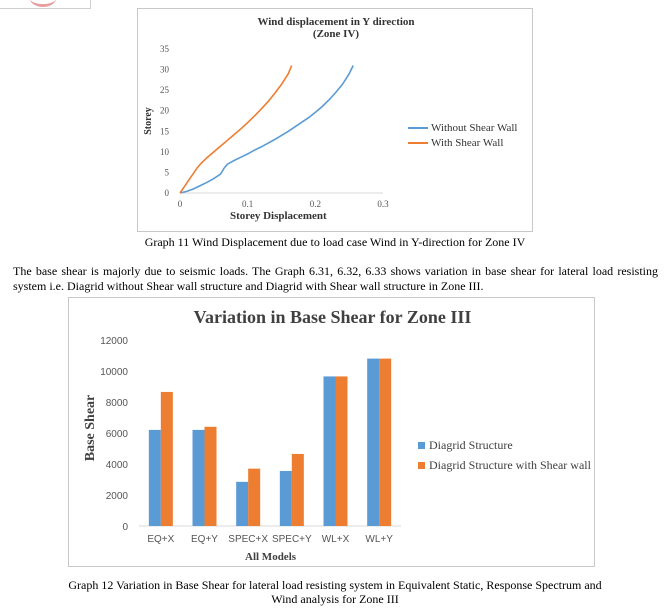 Image resolution: width=670 pixels, height=611 pixels. I want to click on journal-logo-fragment, so click(45, 4).